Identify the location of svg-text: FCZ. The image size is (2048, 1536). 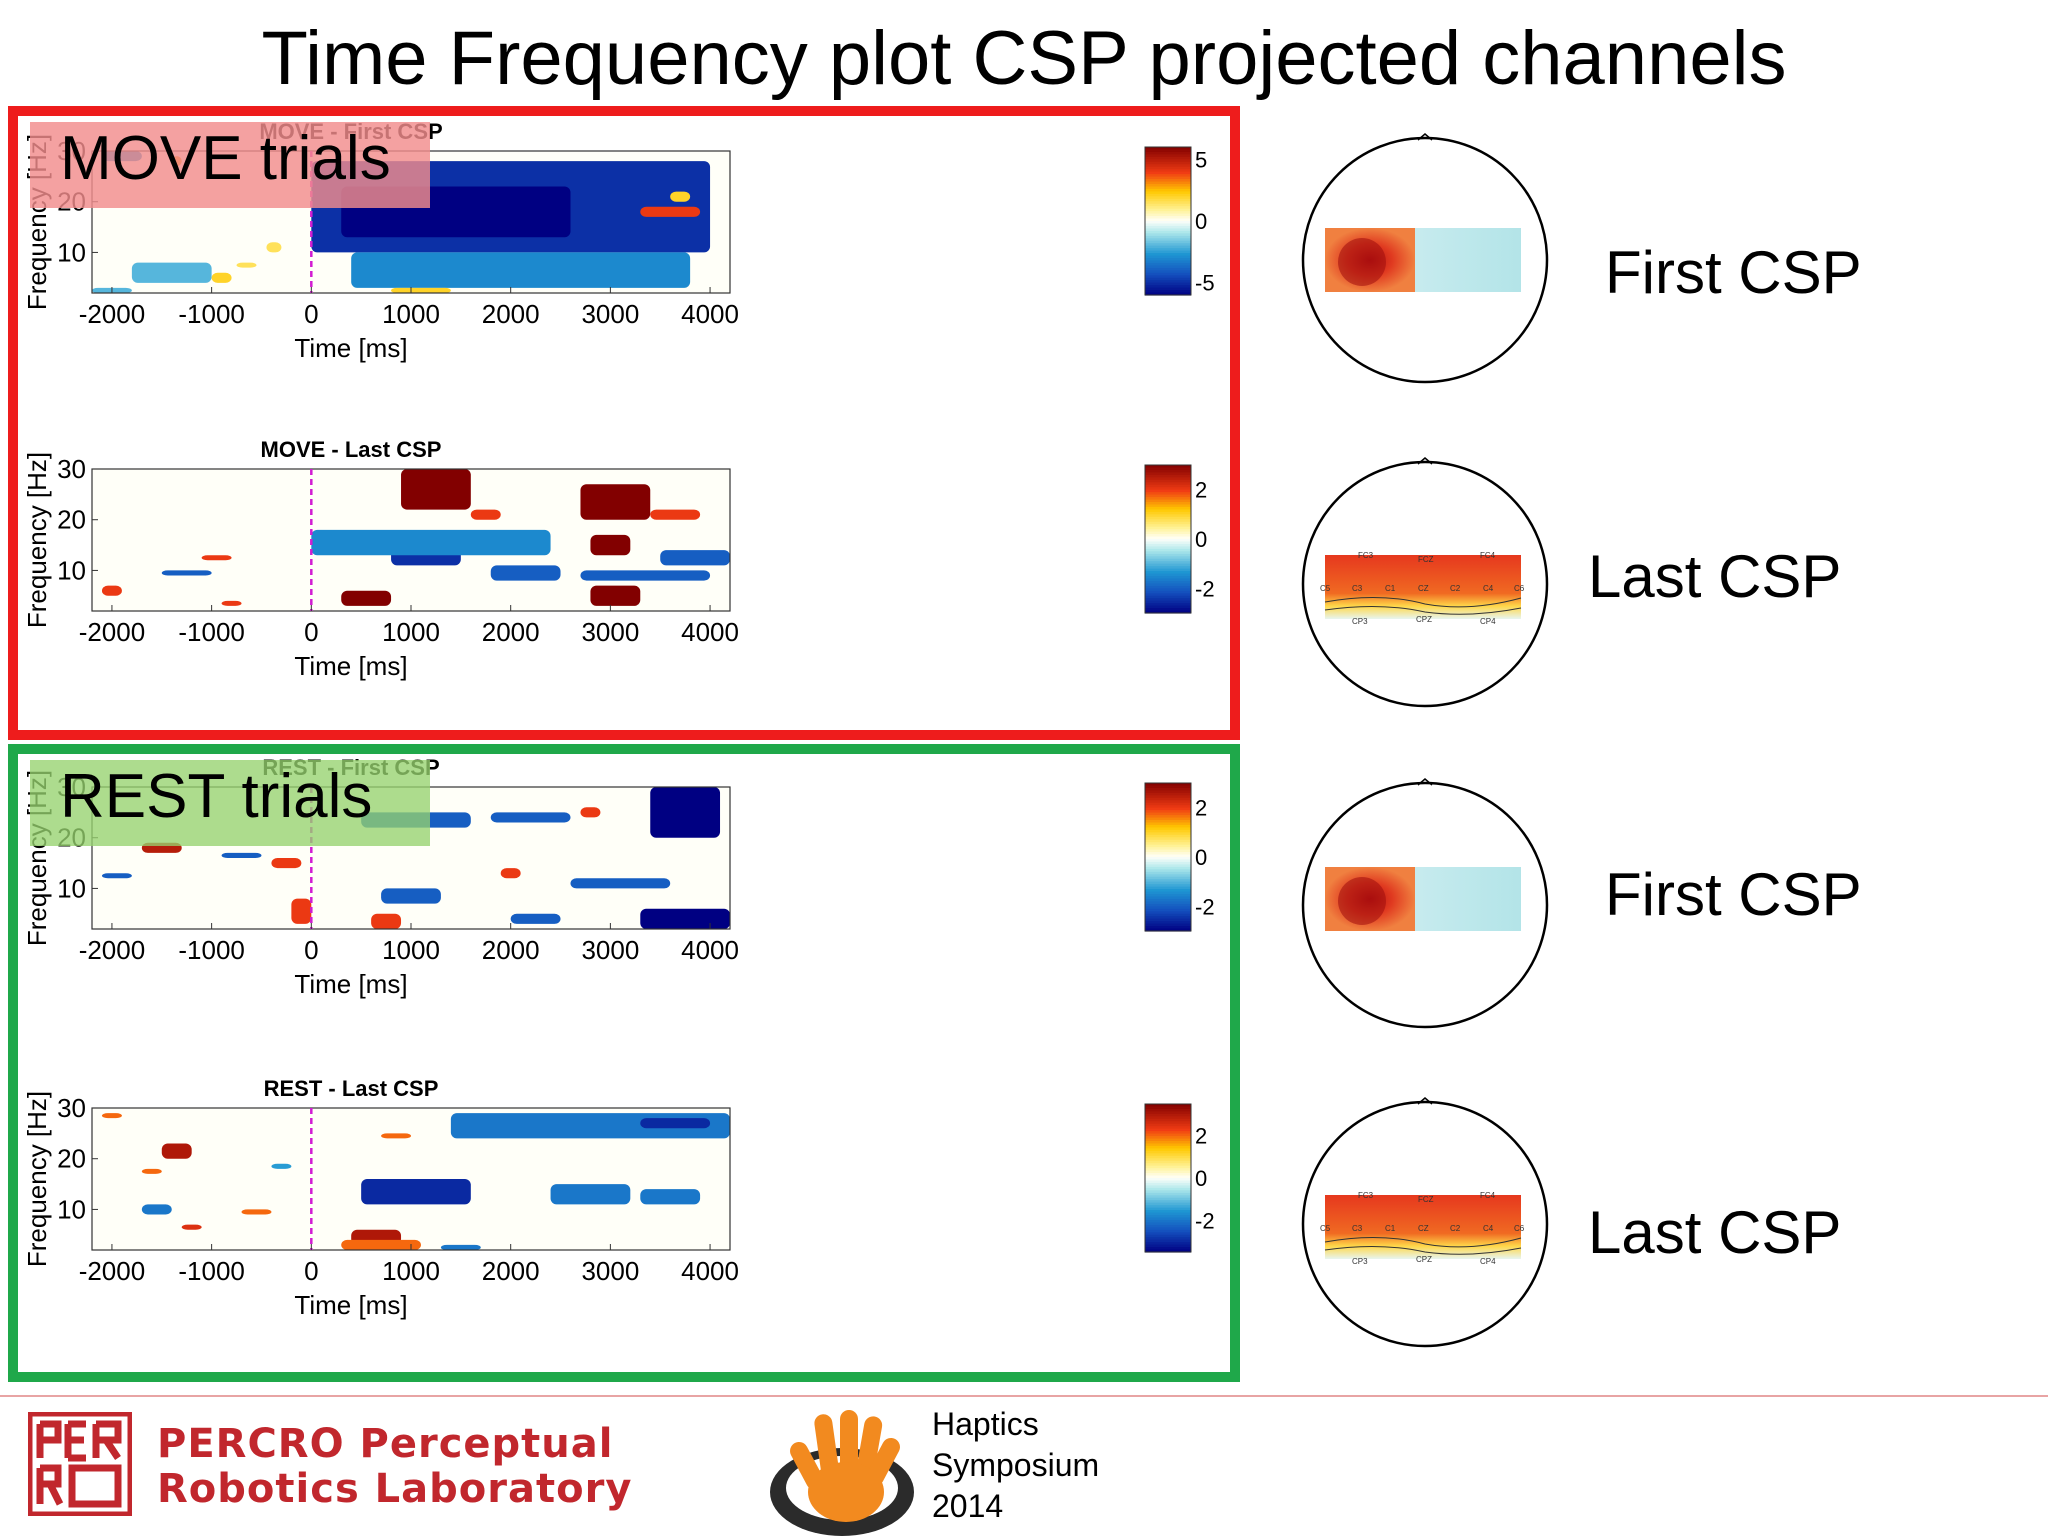
(1426, 1199).